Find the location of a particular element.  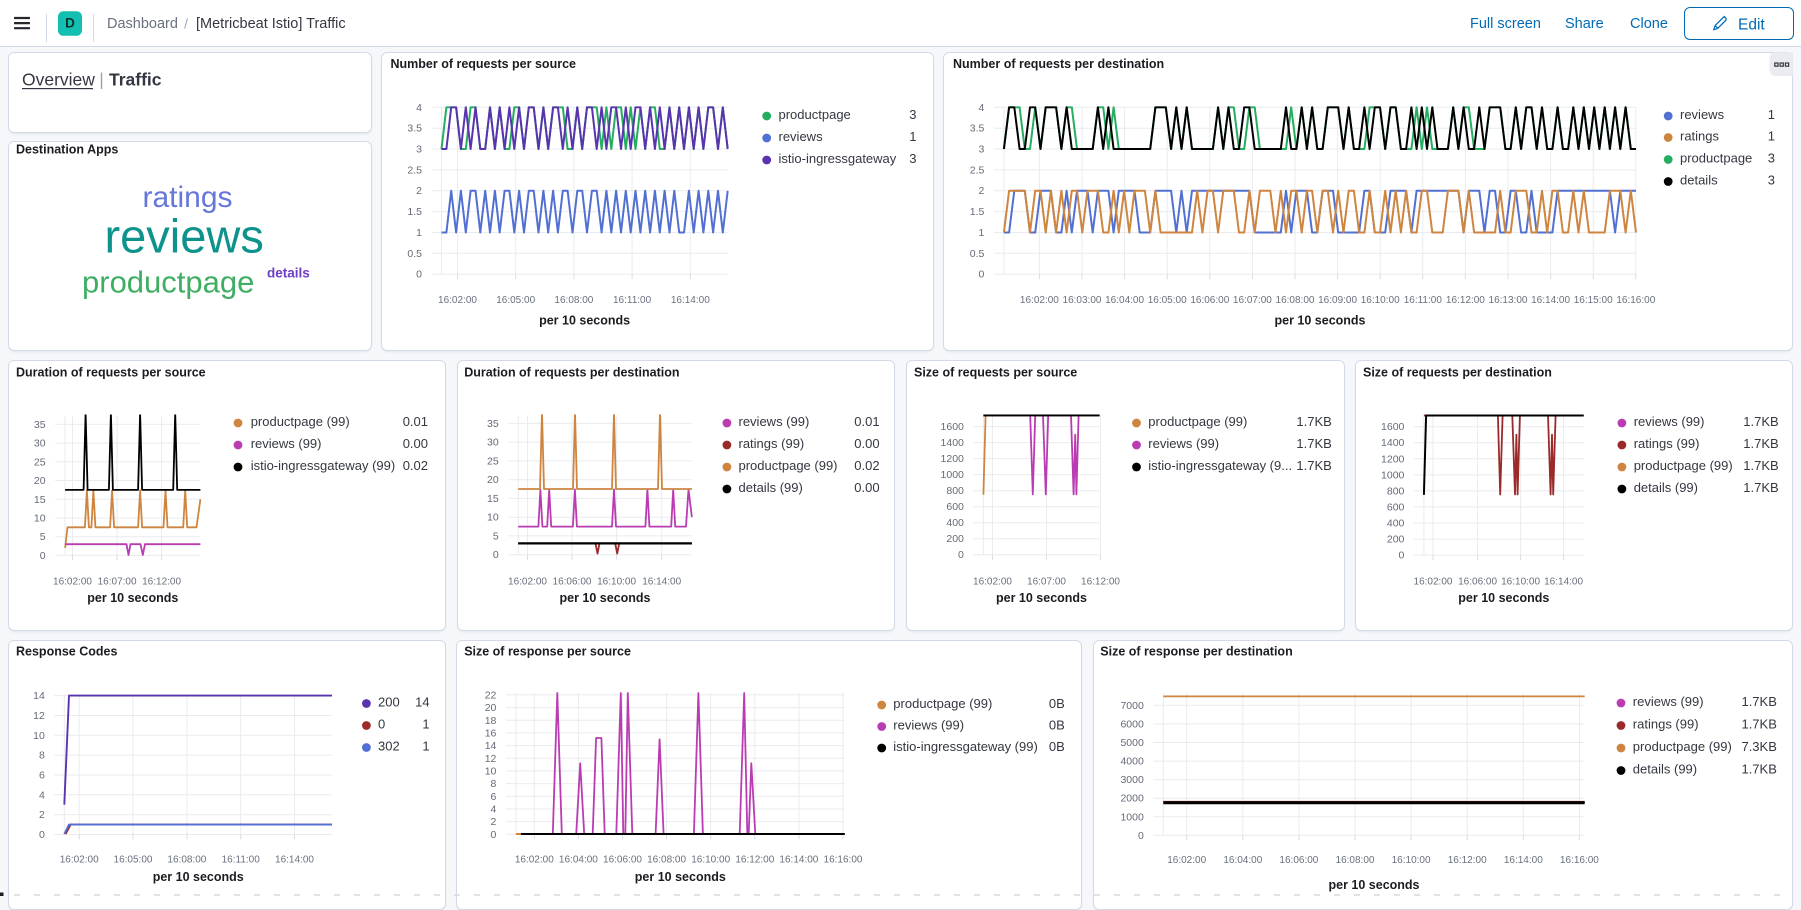

svg-text: [Metricbeat Istio] Traffic is located at coordinates (271, 24).